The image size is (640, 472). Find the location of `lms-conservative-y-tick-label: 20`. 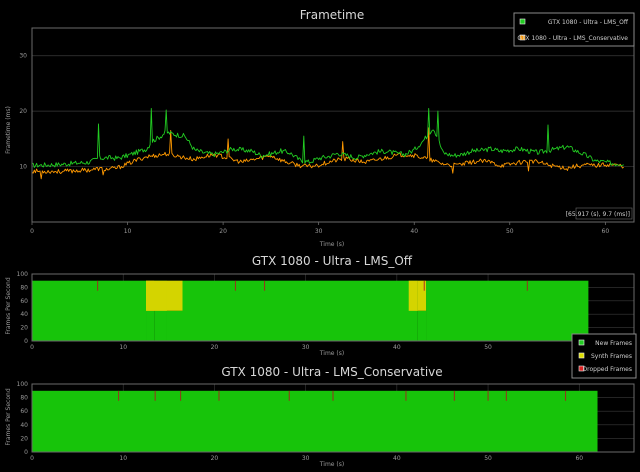

lms-conservative-y-tick-label: 20 is located at coordinates (24, 438).